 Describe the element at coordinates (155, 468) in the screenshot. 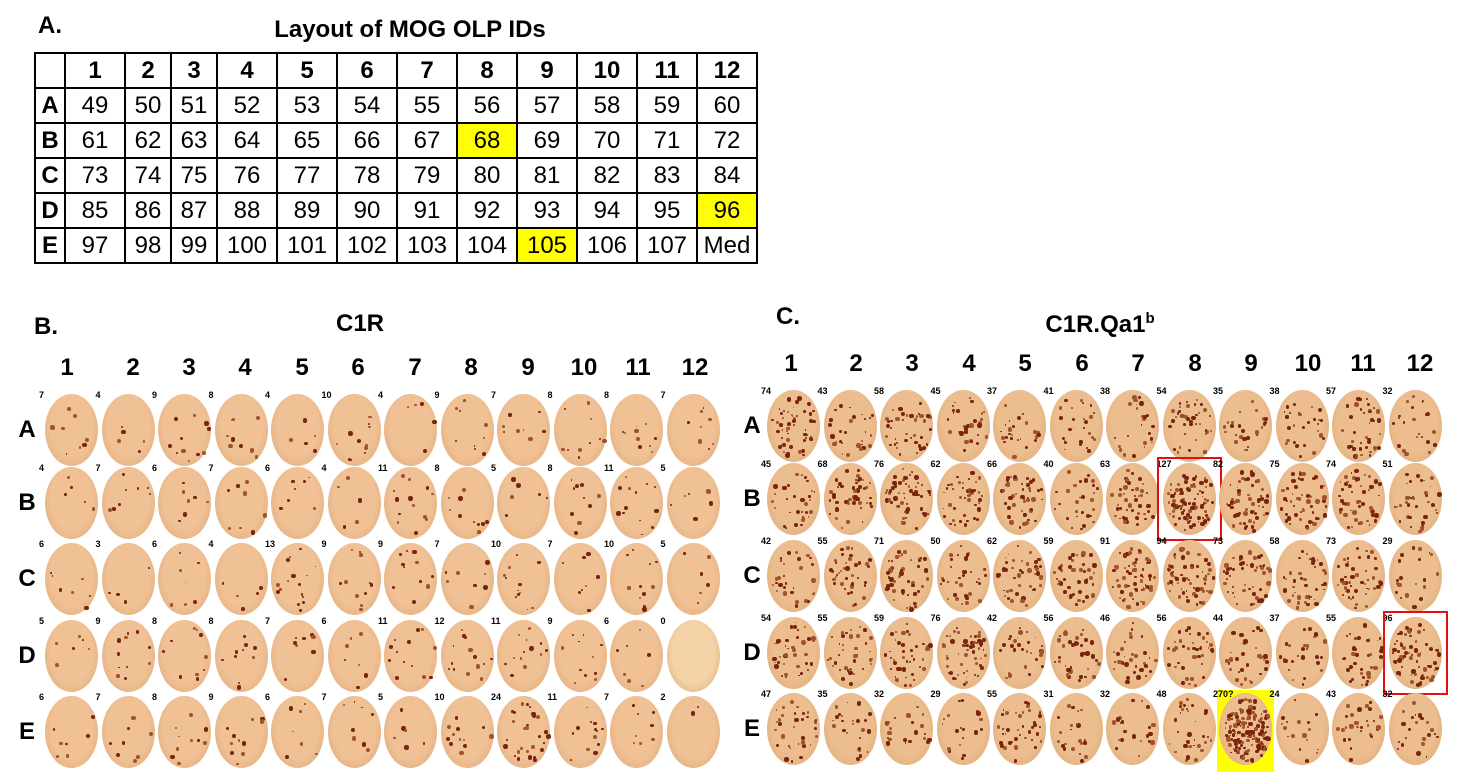

I see `well-count: 6` at that location.